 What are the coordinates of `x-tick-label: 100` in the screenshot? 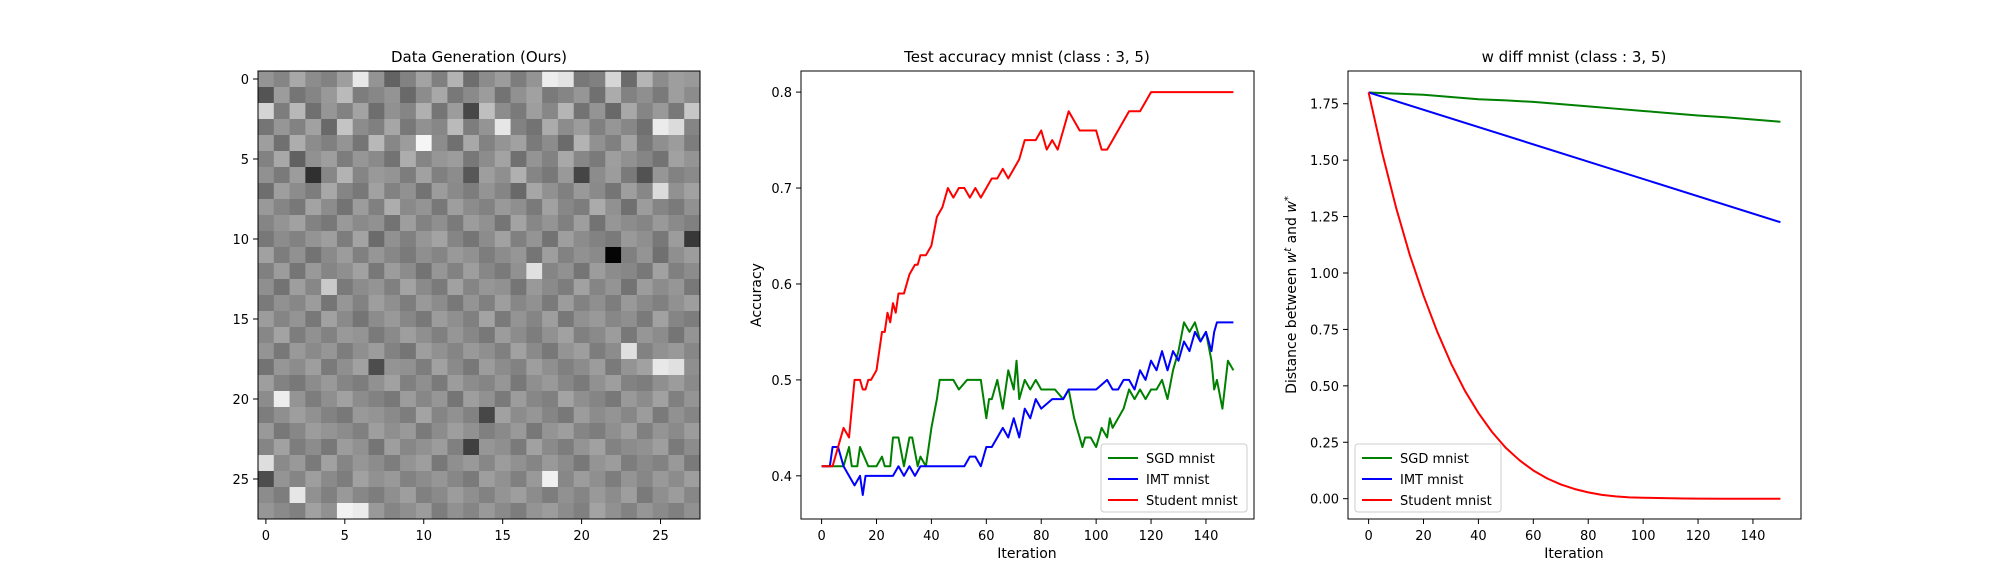 It's located at (1096, 536).